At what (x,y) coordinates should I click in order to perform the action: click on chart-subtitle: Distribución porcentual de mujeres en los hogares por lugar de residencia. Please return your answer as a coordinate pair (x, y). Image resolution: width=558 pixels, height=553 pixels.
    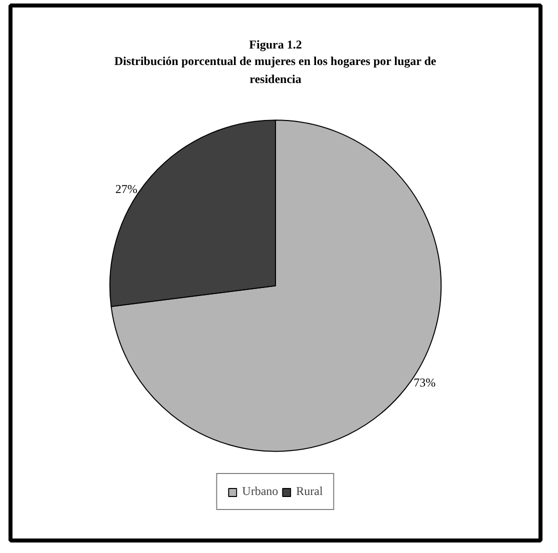
    Looking at the image, I should click on (275, 70).